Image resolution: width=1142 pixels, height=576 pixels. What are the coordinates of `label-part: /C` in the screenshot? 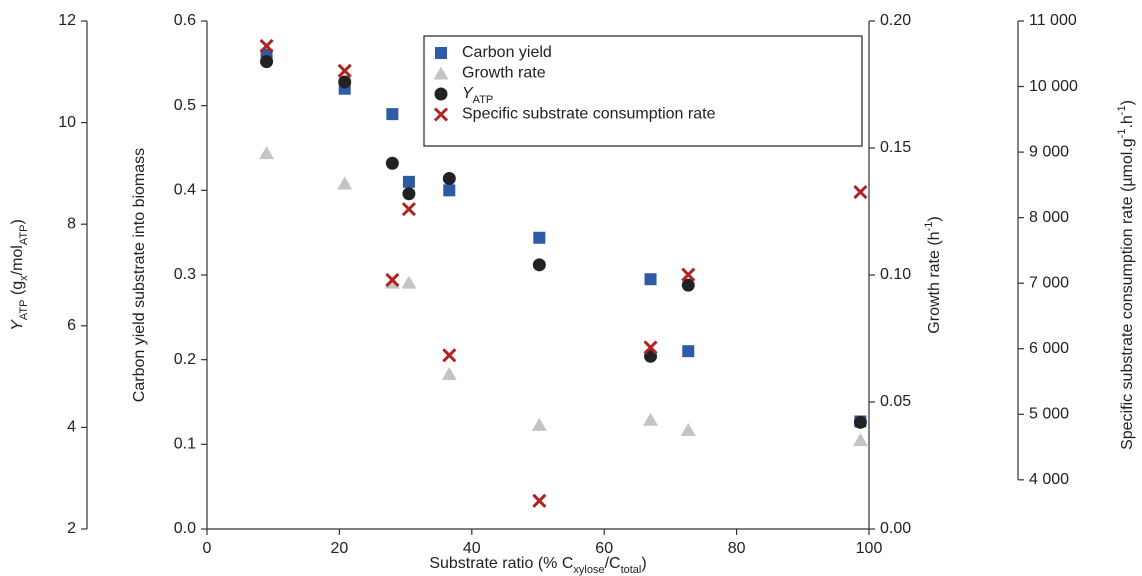 It's located at (613, 563).